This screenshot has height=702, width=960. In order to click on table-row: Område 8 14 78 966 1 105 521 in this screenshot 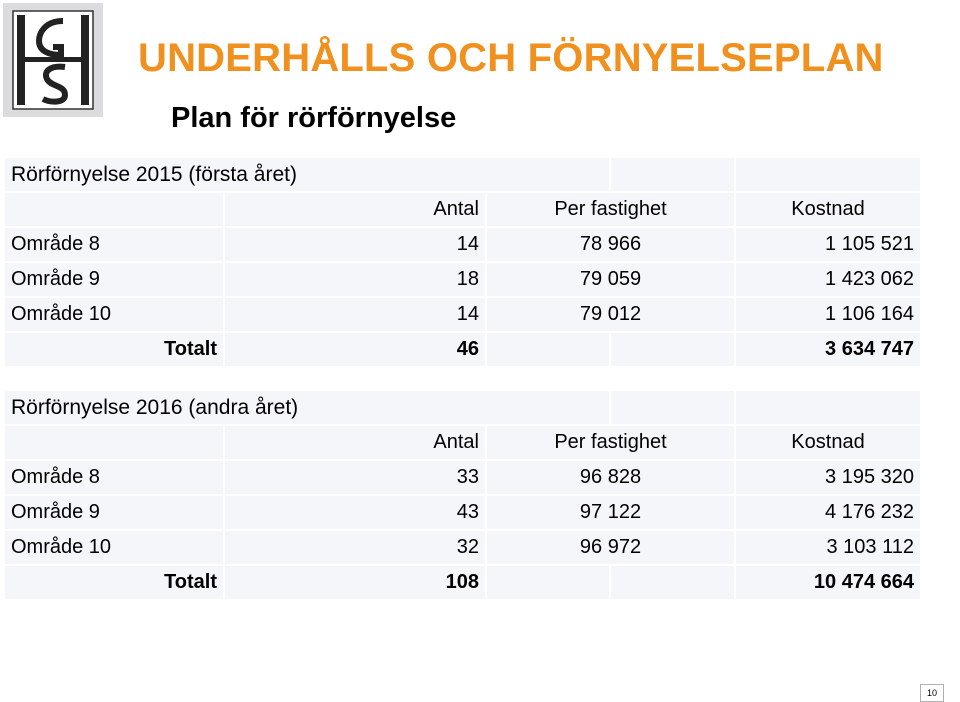, I will do `click(462, 244)`.